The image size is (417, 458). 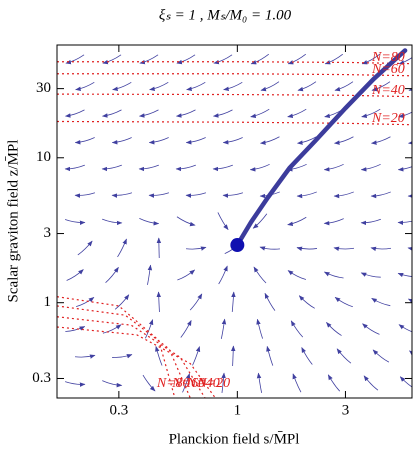 I want to click on chart-title: ξₛ = 1 , Mₛ/M₀ = 1.00, so click(x=225, y=15).